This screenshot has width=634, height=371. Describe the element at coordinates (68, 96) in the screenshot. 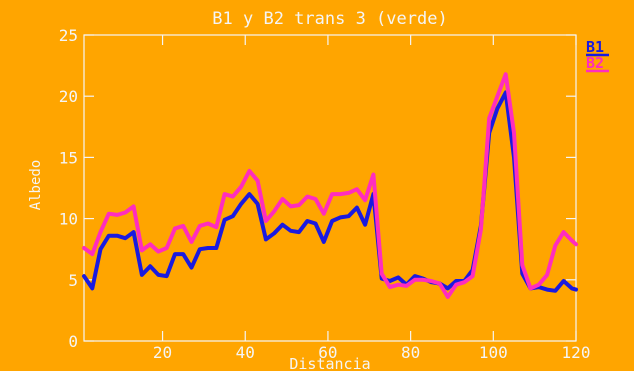

I see `y-tick-label: 20` at that location.